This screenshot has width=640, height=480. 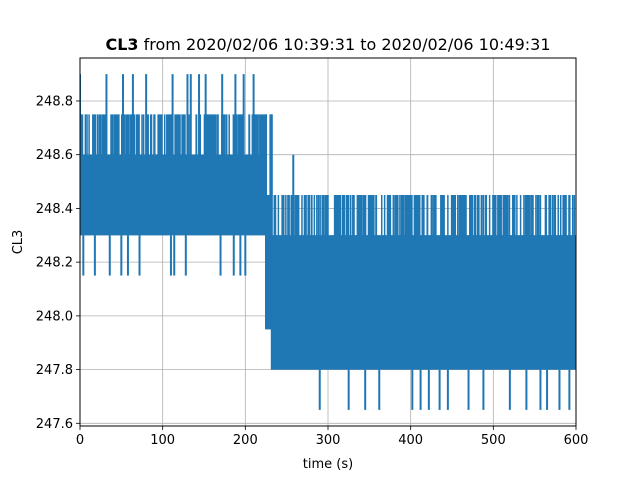 What do you see at coordinates (54, 424) in the screenshot?
I see `y-tick-label: 247.6` at bounding box center [54, 424].